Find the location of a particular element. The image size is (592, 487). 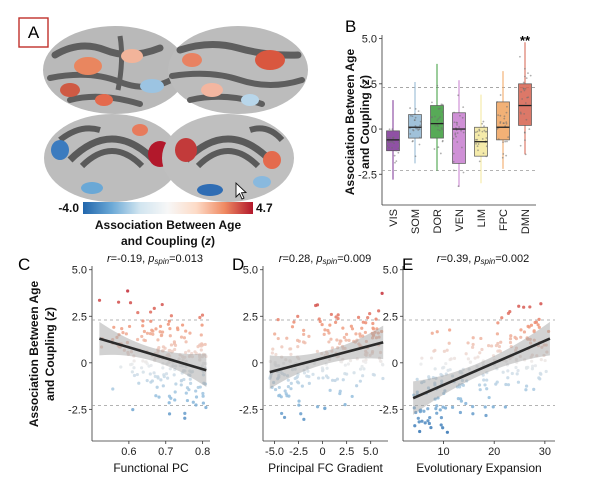

panel-d-stat: r=0.28, pspin=0.009 is located at coordinates (325, 259).